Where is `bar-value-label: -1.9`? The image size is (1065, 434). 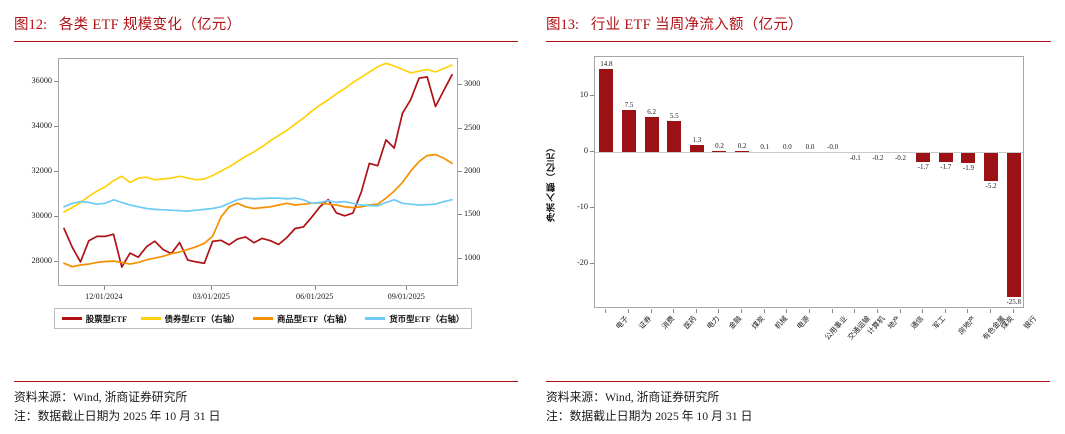
bar-value-label: -1.9 is located at coordinates (968, 167).